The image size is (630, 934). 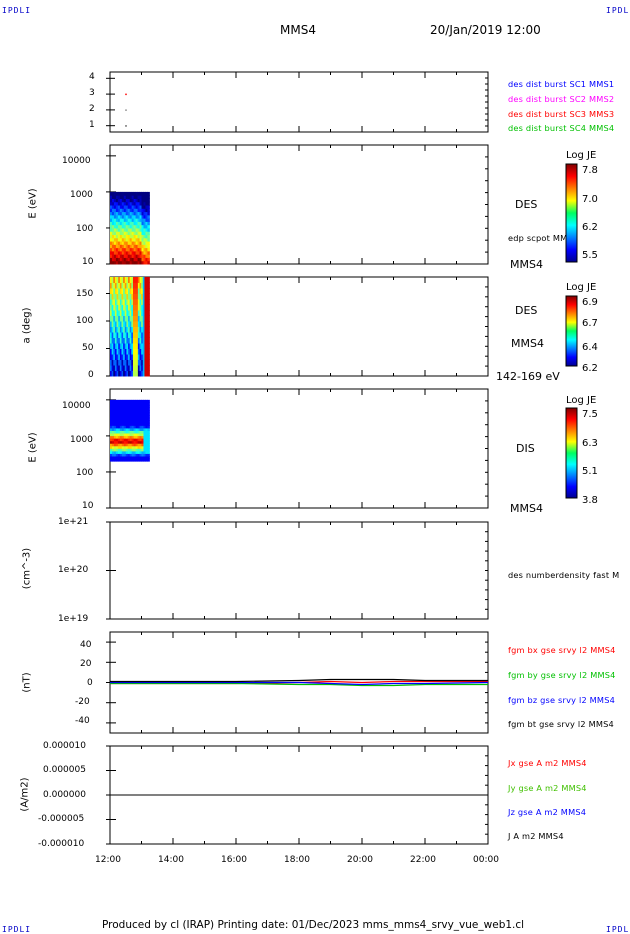 What do you see at coordinates (234, 860) in the screenshot?
I see `xtick-1600: 16:00` at bounding box center [234, 860].